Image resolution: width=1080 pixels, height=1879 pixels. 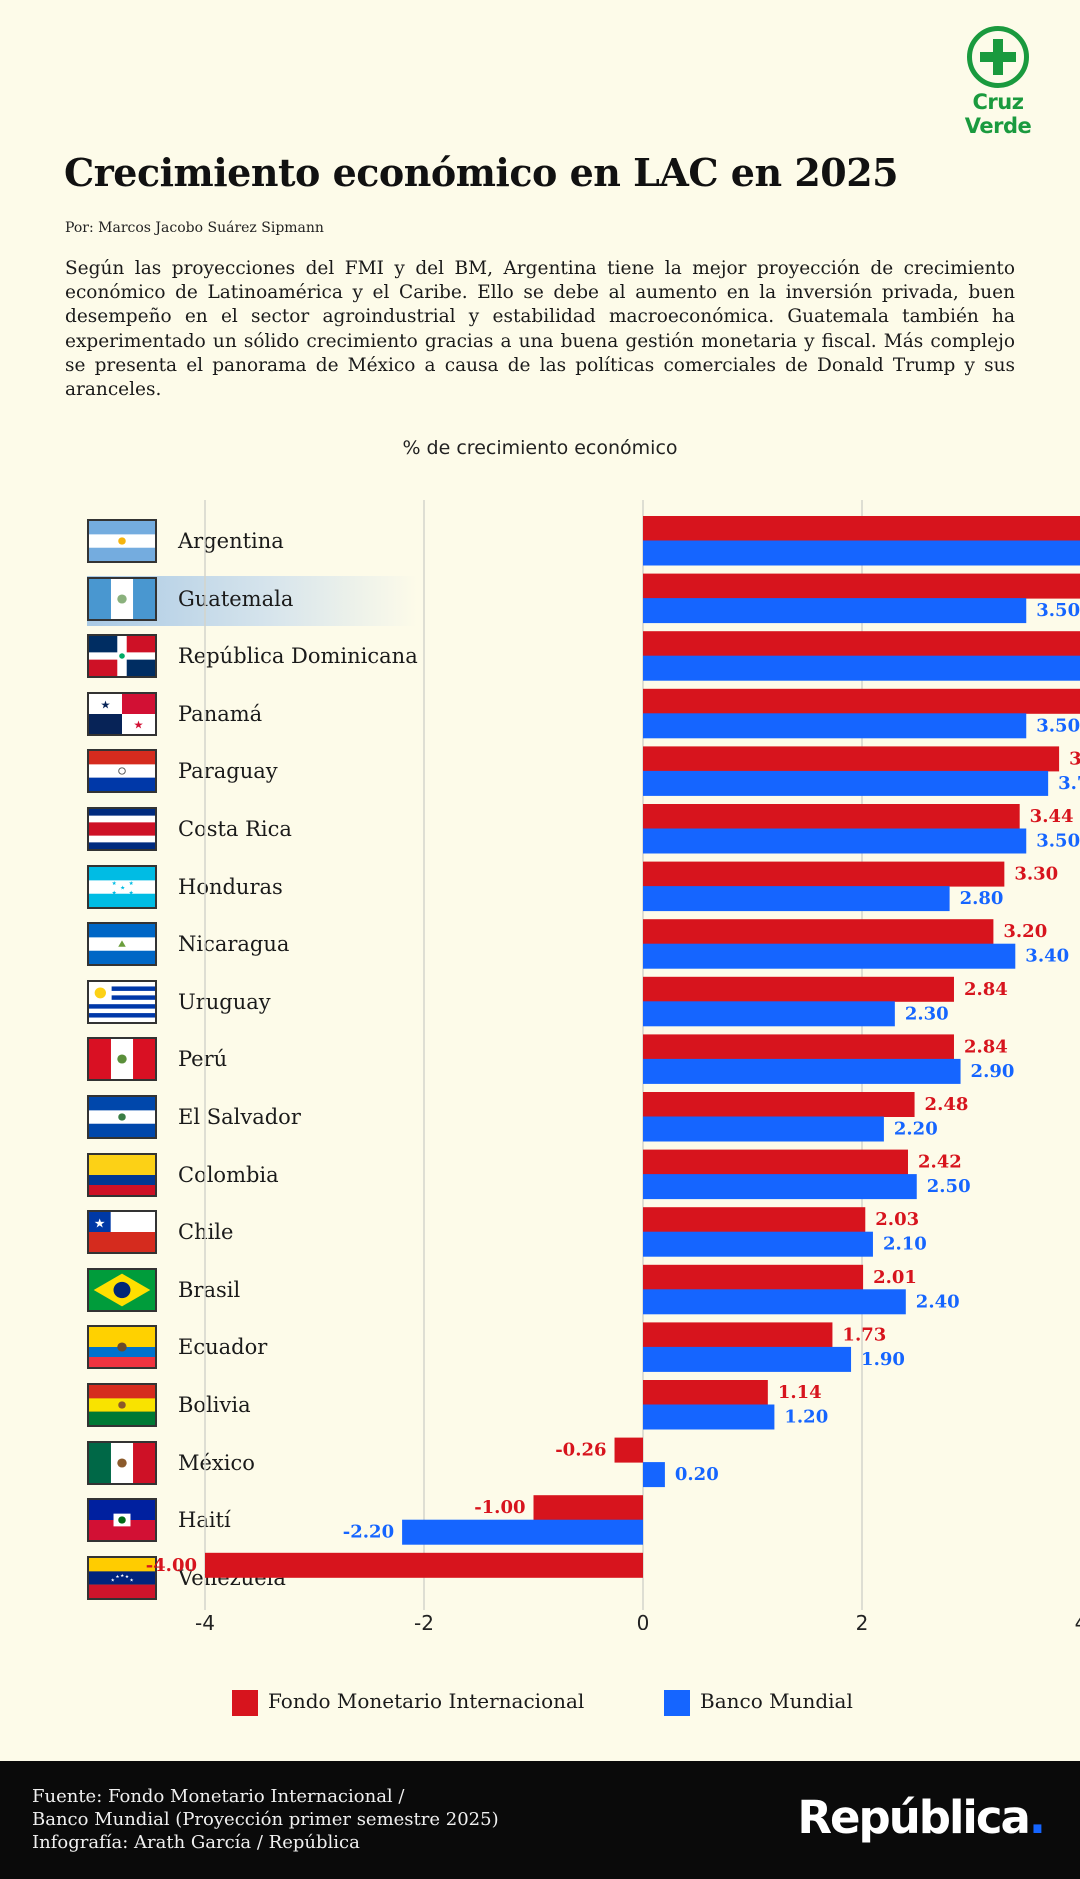 I want to click on value-label-fmi: 3.20, so click(x=1025, y=931).